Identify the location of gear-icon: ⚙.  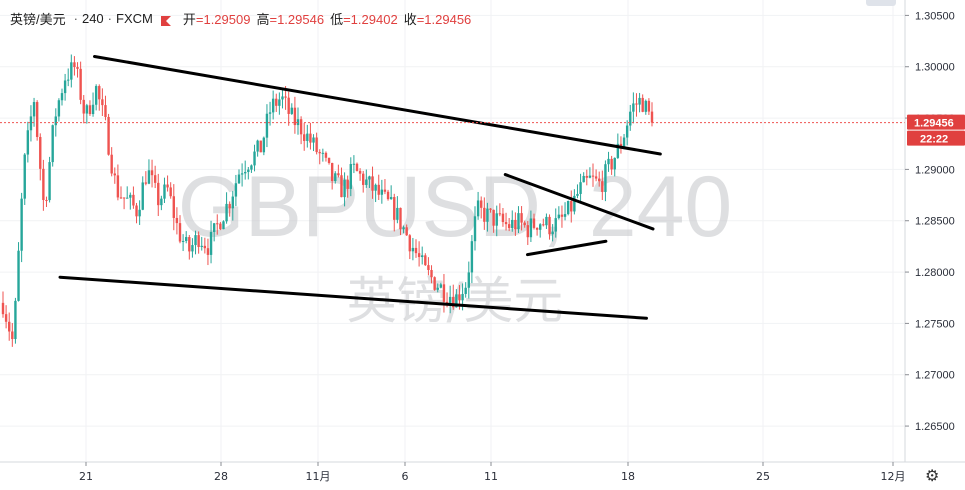
(932, 476).